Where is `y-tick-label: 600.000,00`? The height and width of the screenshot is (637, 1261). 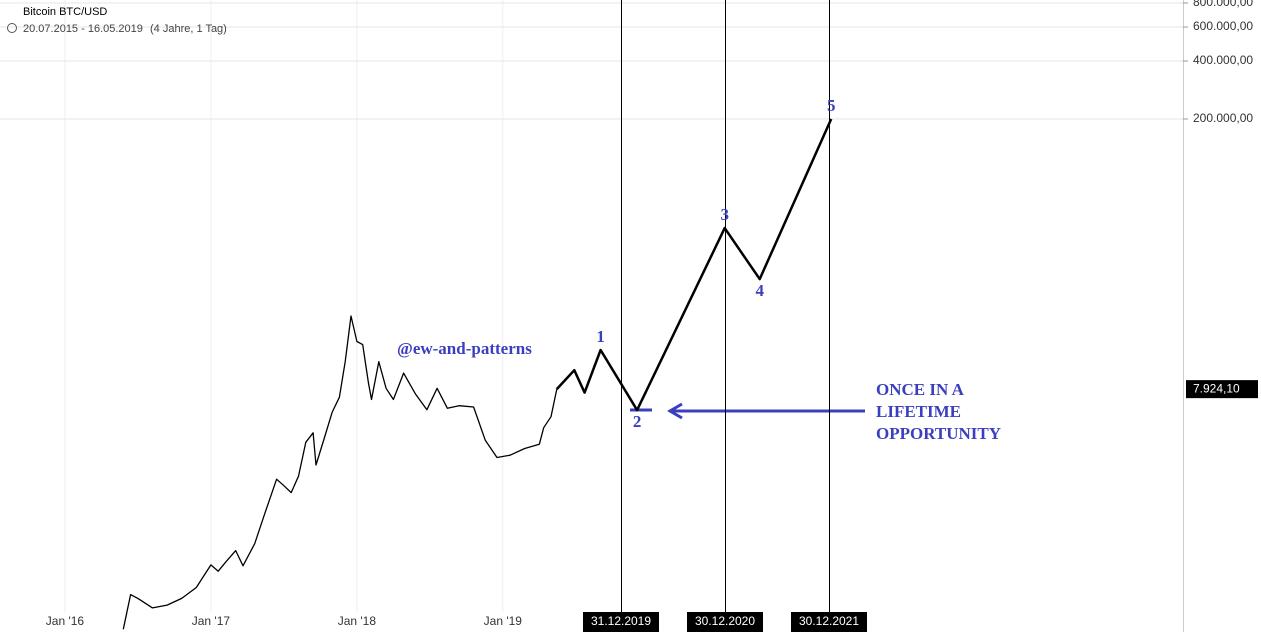 y-tick-label: 600.000,00 is located at coordinates (1223, 26).